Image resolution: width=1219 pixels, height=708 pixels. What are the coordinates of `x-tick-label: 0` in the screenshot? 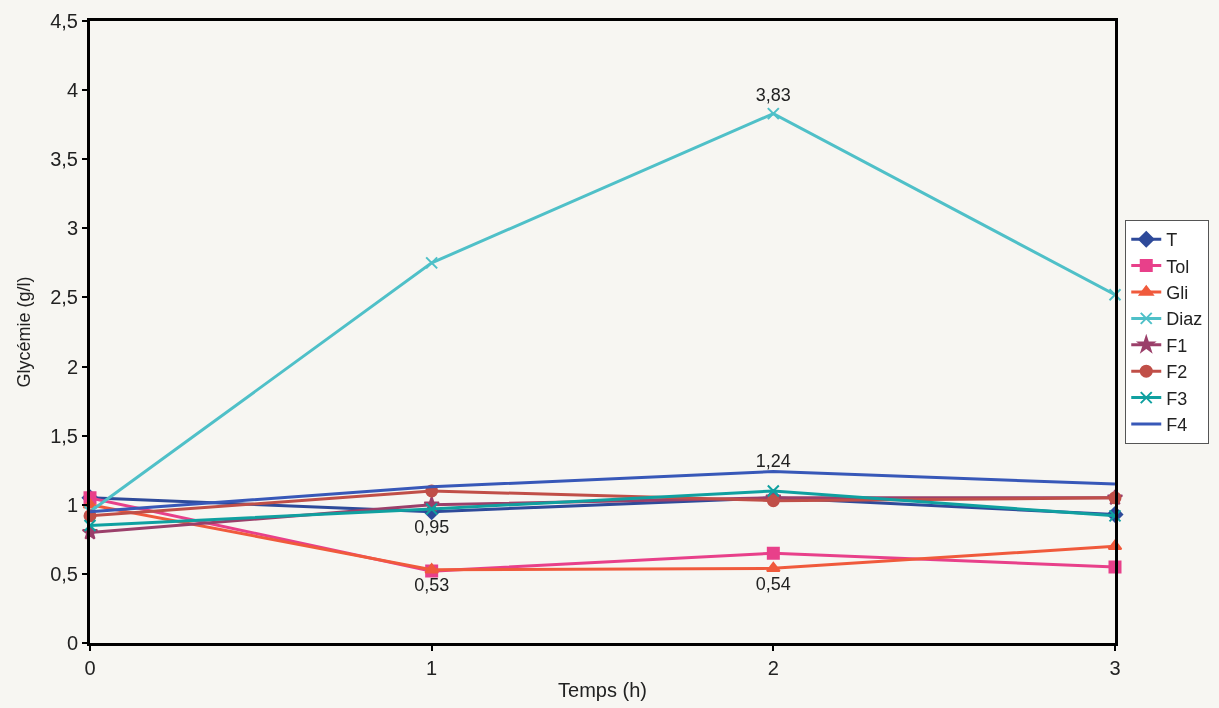 It's located at (90, 668).